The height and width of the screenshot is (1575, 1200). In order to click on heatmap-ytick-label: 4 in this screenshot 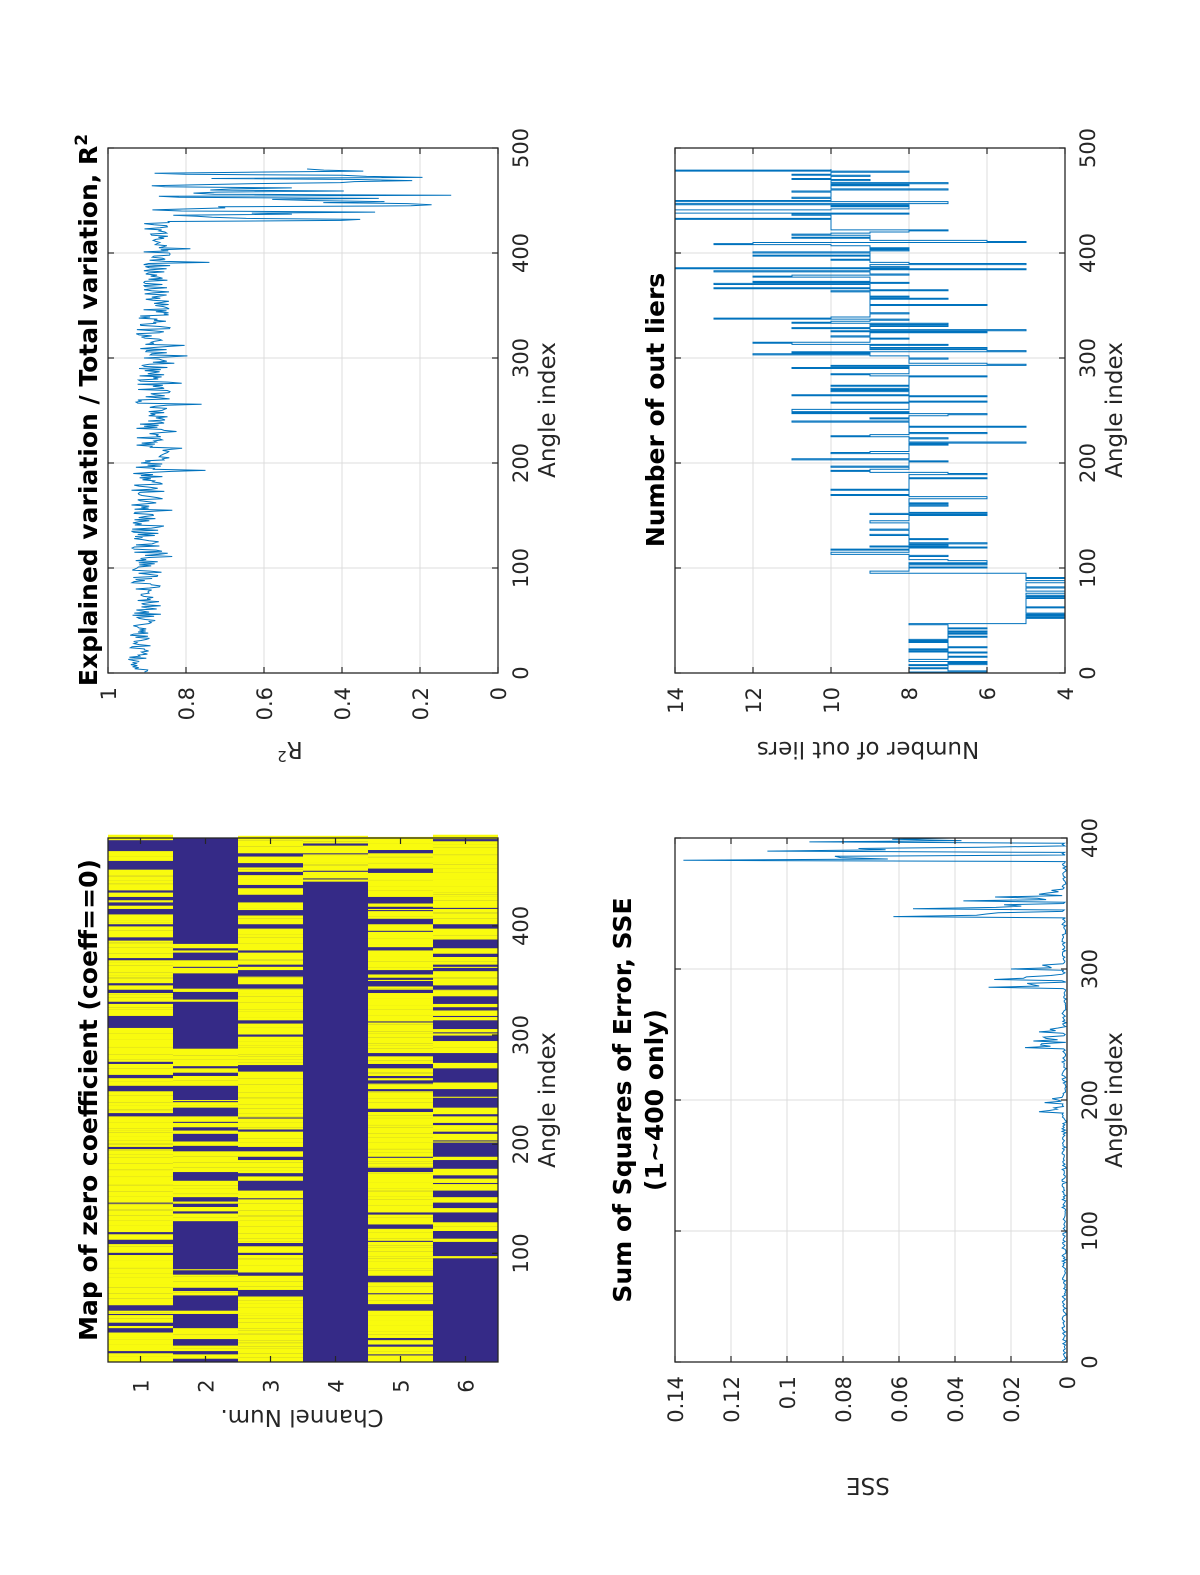, I will do `click(337, 1385)`.